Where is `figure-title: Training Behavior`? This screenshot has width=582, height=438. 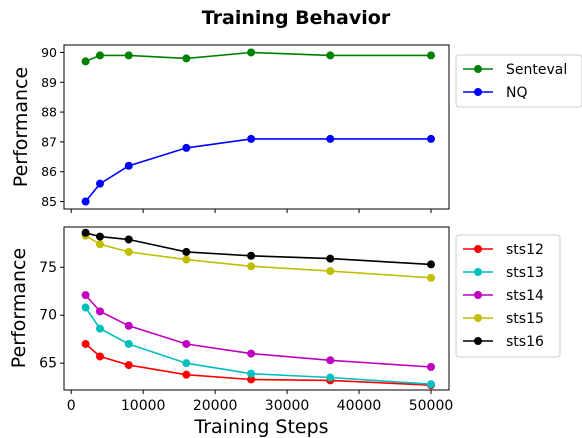 figure-title: Training Behavior is located at coordinates (296, 18).